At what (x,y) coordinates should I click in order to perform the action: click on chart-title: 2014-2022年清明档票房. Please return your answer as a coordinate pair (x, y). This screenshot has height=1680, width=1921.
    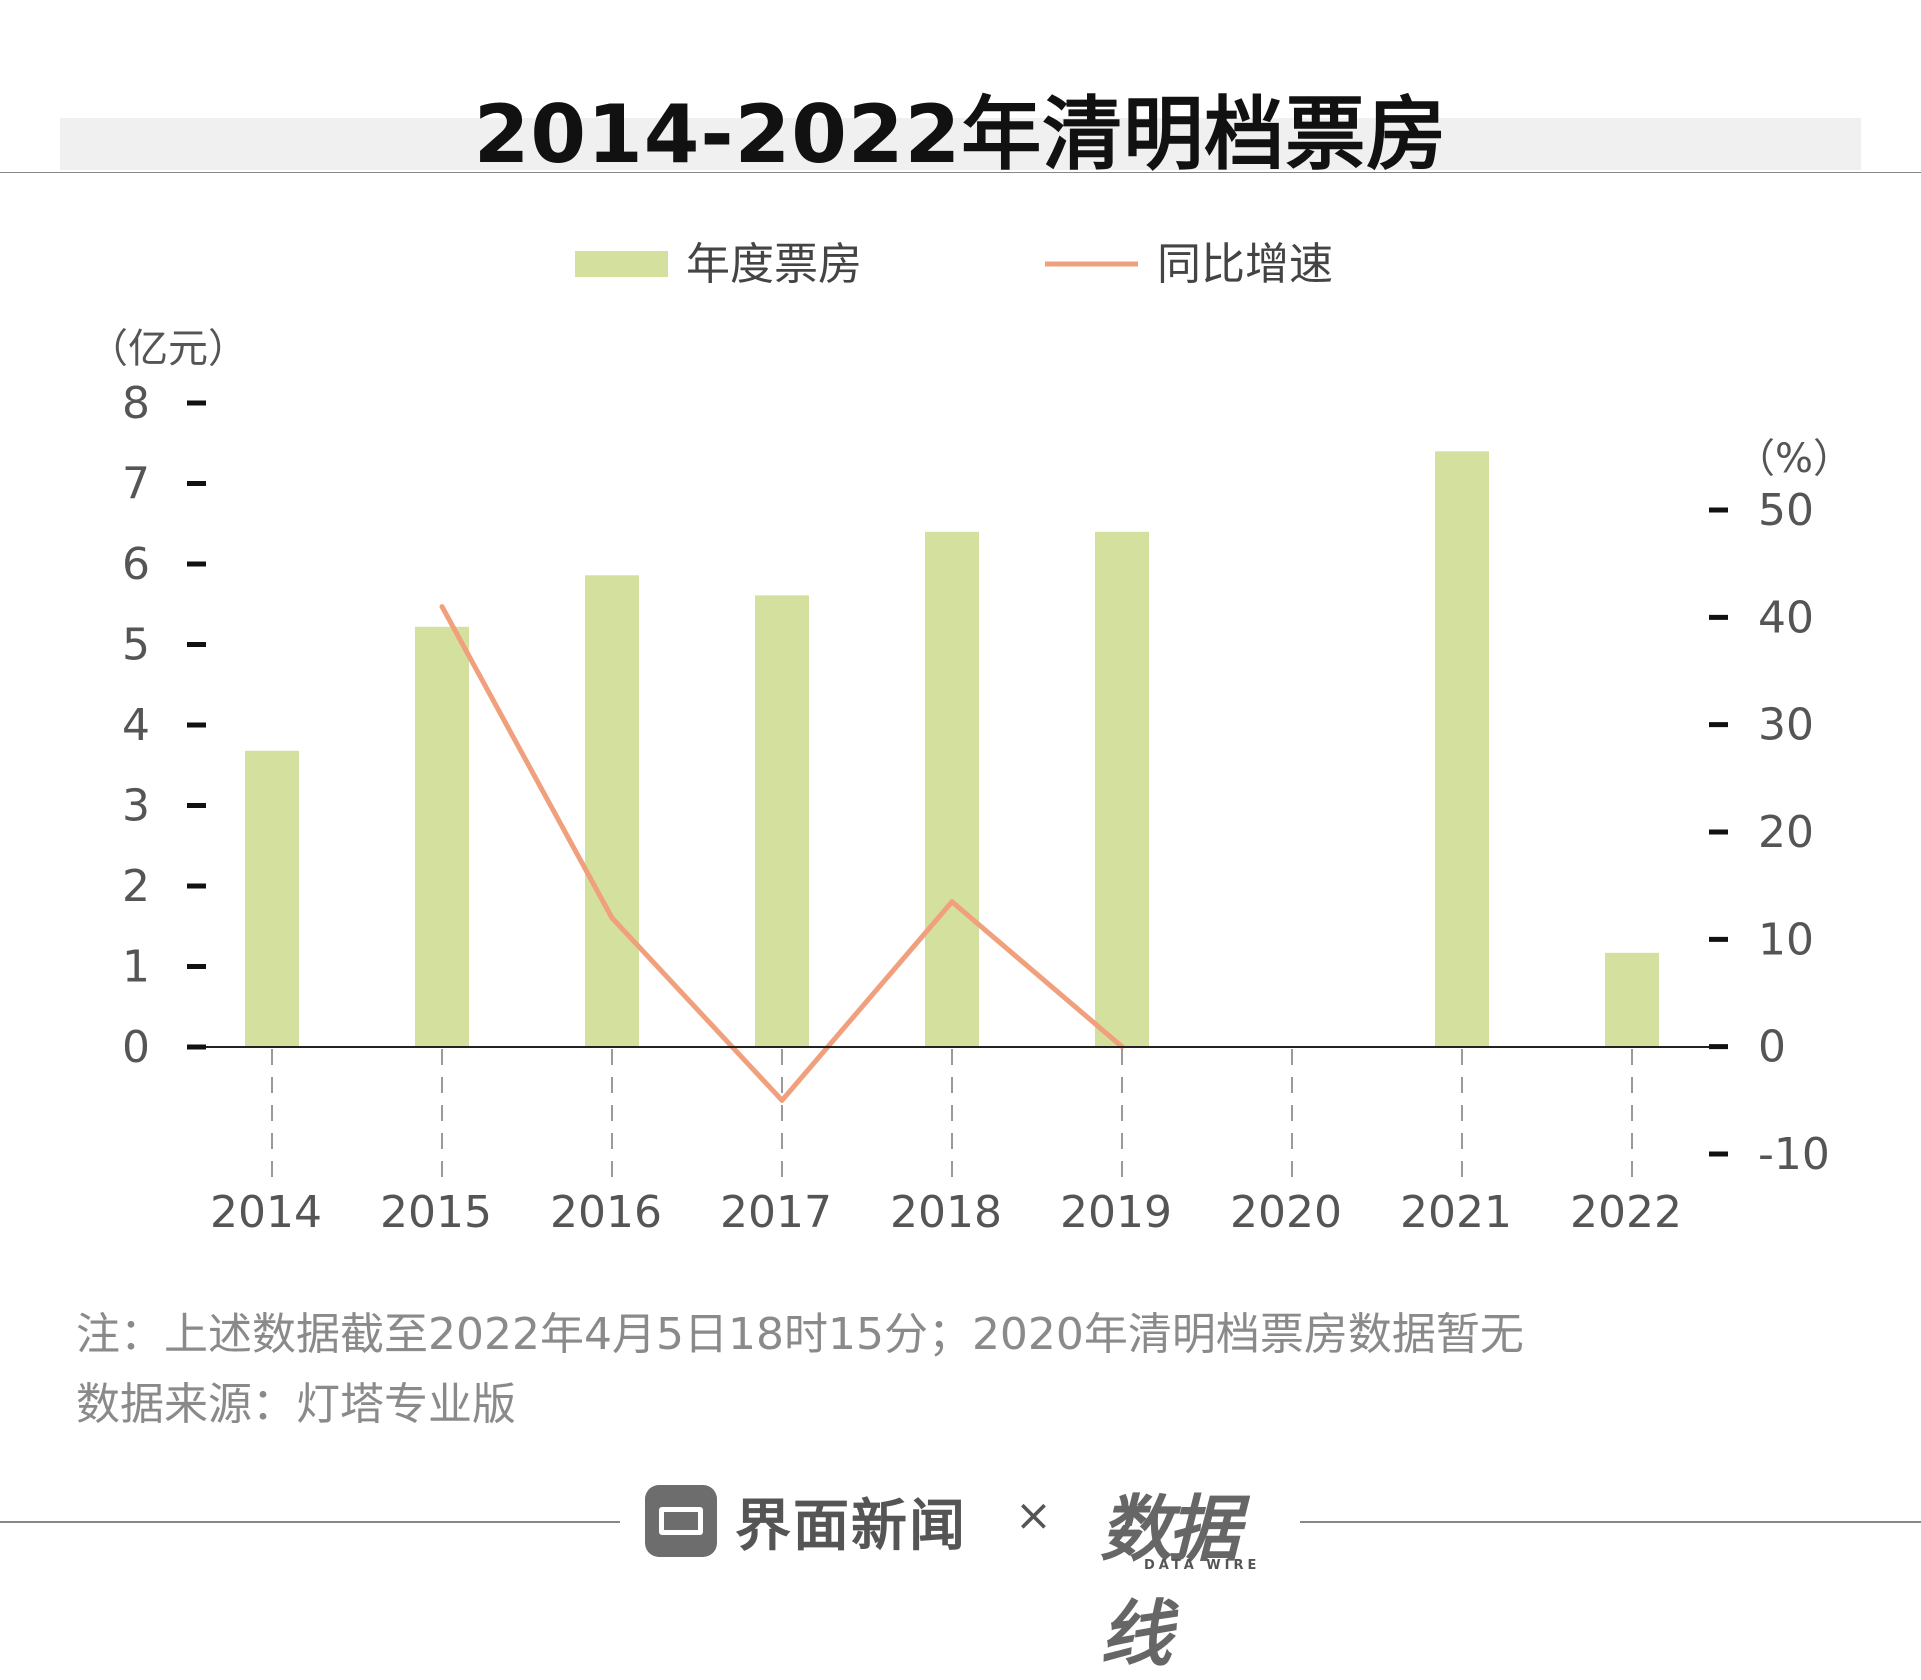
    Looking at the image, I should click on (960, 134).